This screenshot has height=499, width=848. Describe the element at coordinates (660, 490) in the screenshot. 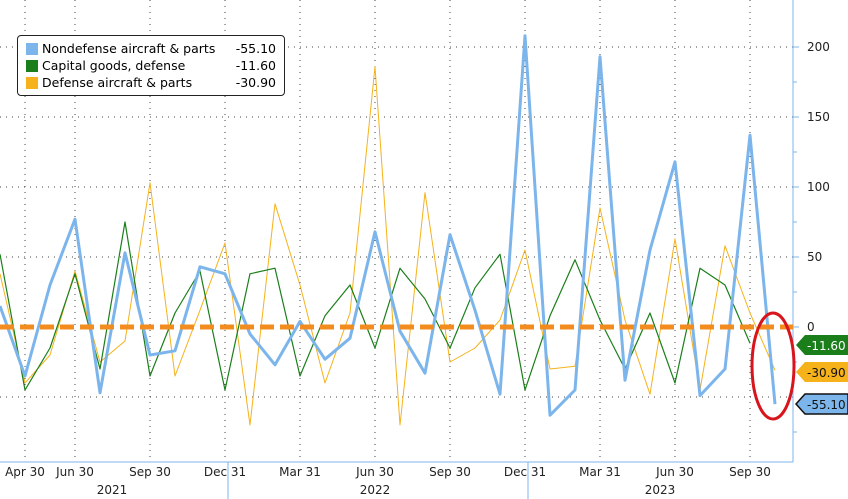

I see `year-label: 2023` at that location.